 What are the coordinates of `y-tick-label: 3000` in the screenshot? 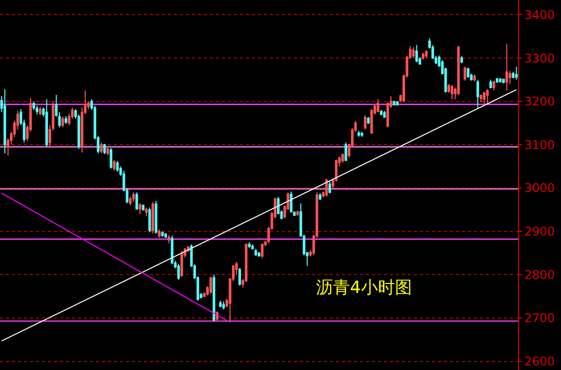 It's located at (539, 188).